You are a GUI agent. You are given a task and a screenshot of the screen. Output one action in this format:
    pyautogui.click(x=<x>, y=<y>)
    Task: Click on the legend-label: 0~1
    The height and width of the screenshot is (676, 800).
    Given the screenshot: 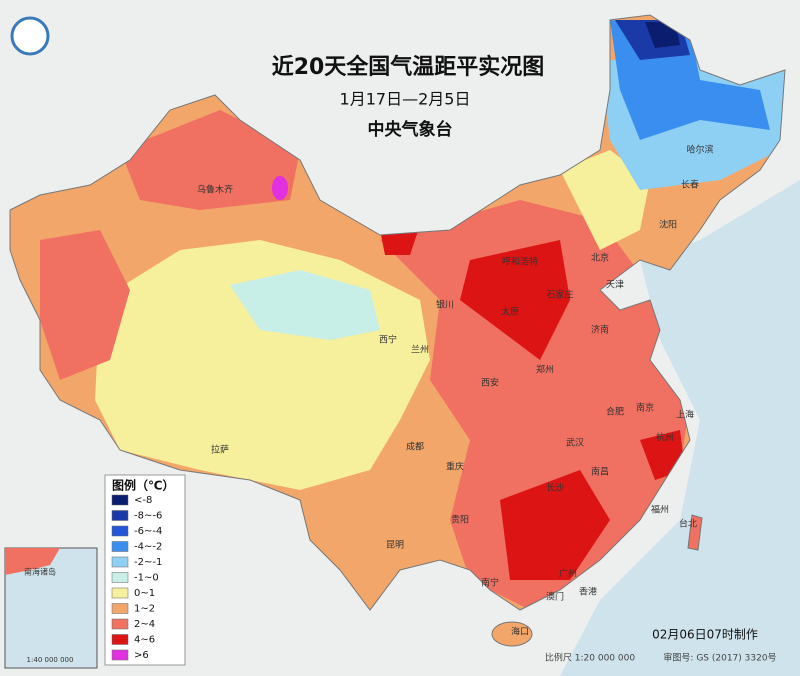 What is the action you would take?
    pyautogui.click(x=144, y=593)
    